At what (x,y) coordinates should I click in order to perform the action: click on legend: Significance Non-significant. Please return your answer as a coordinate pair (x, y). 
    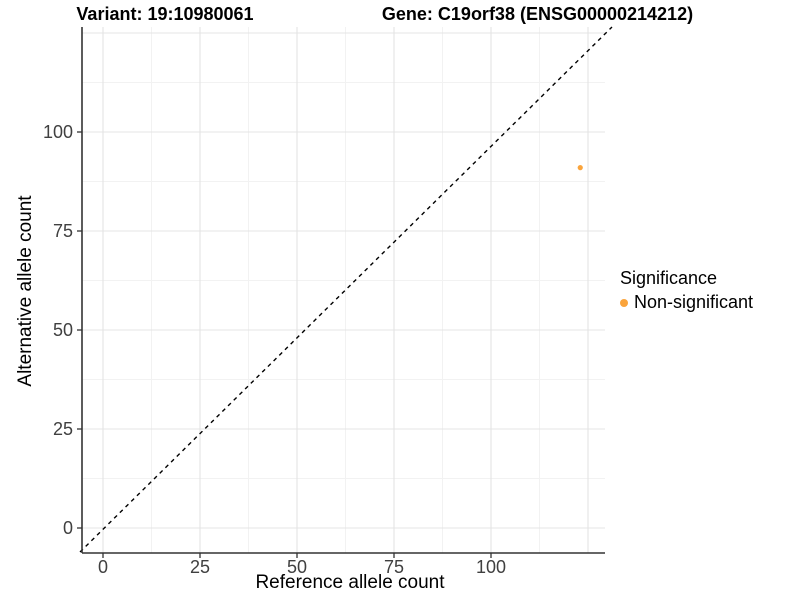
    Looking at the image, I should click on (686, 290).